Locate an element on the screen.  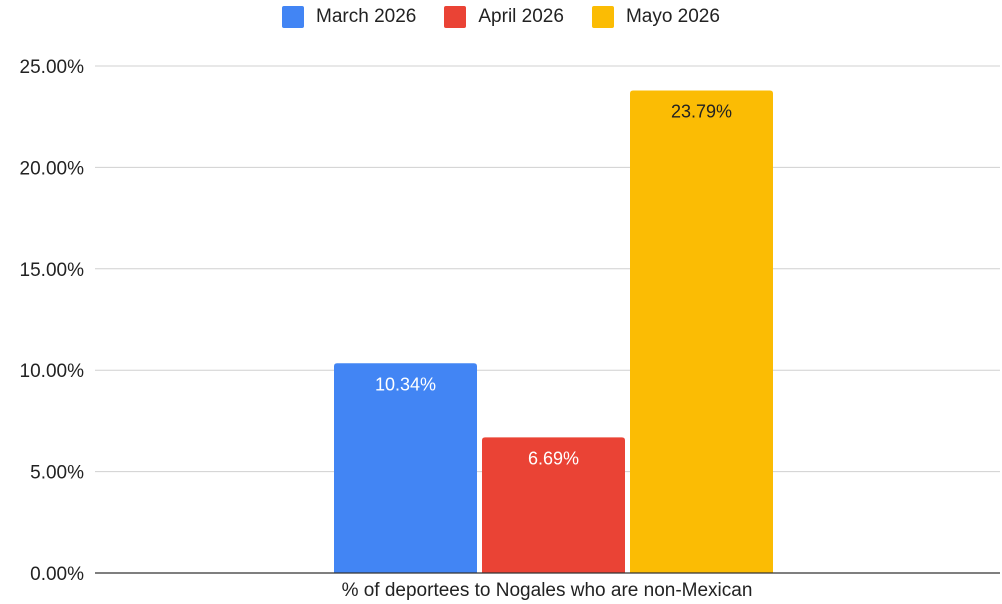
y-tick-label: 10.00% is located at coordinates (52, 371).